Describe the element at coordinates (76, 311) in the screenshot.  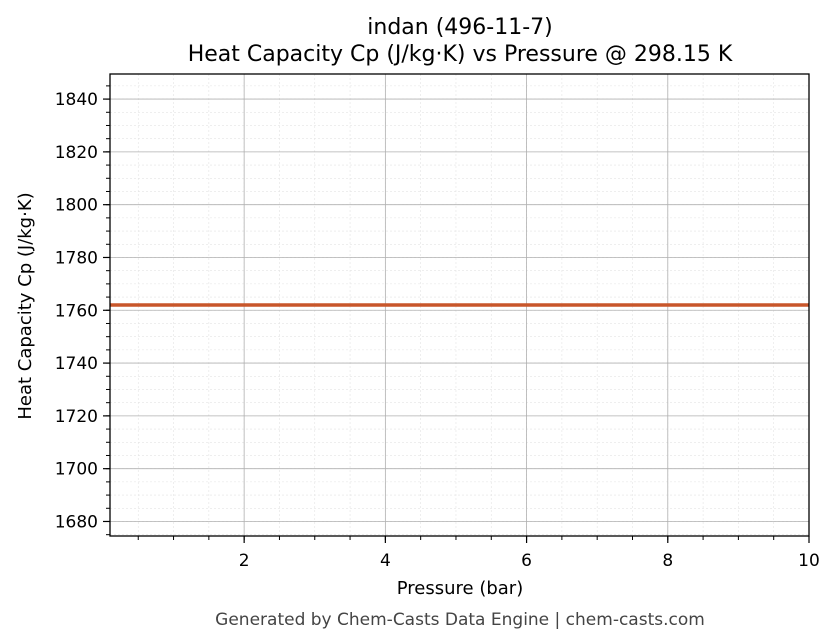
I see `y-tick-label: 1760` at that location.